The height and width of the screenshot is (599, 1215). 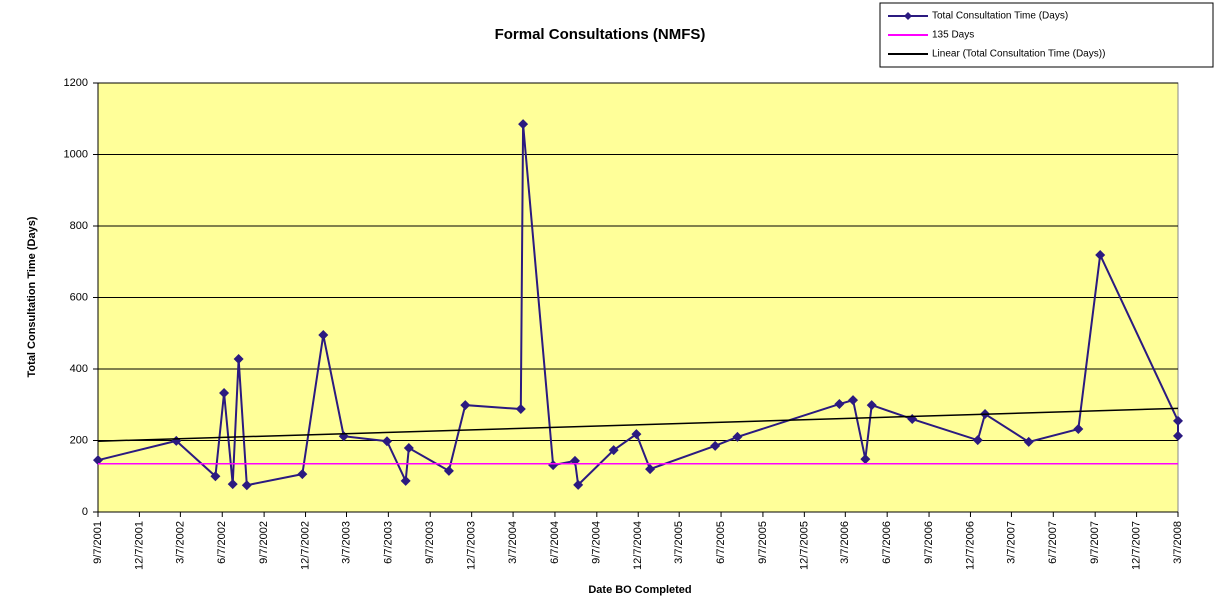 What do you see at coordinates (721, 542) in the screenshot?
I see `x-tick-label: 6/7/2005` at bounding box center [721, 542].